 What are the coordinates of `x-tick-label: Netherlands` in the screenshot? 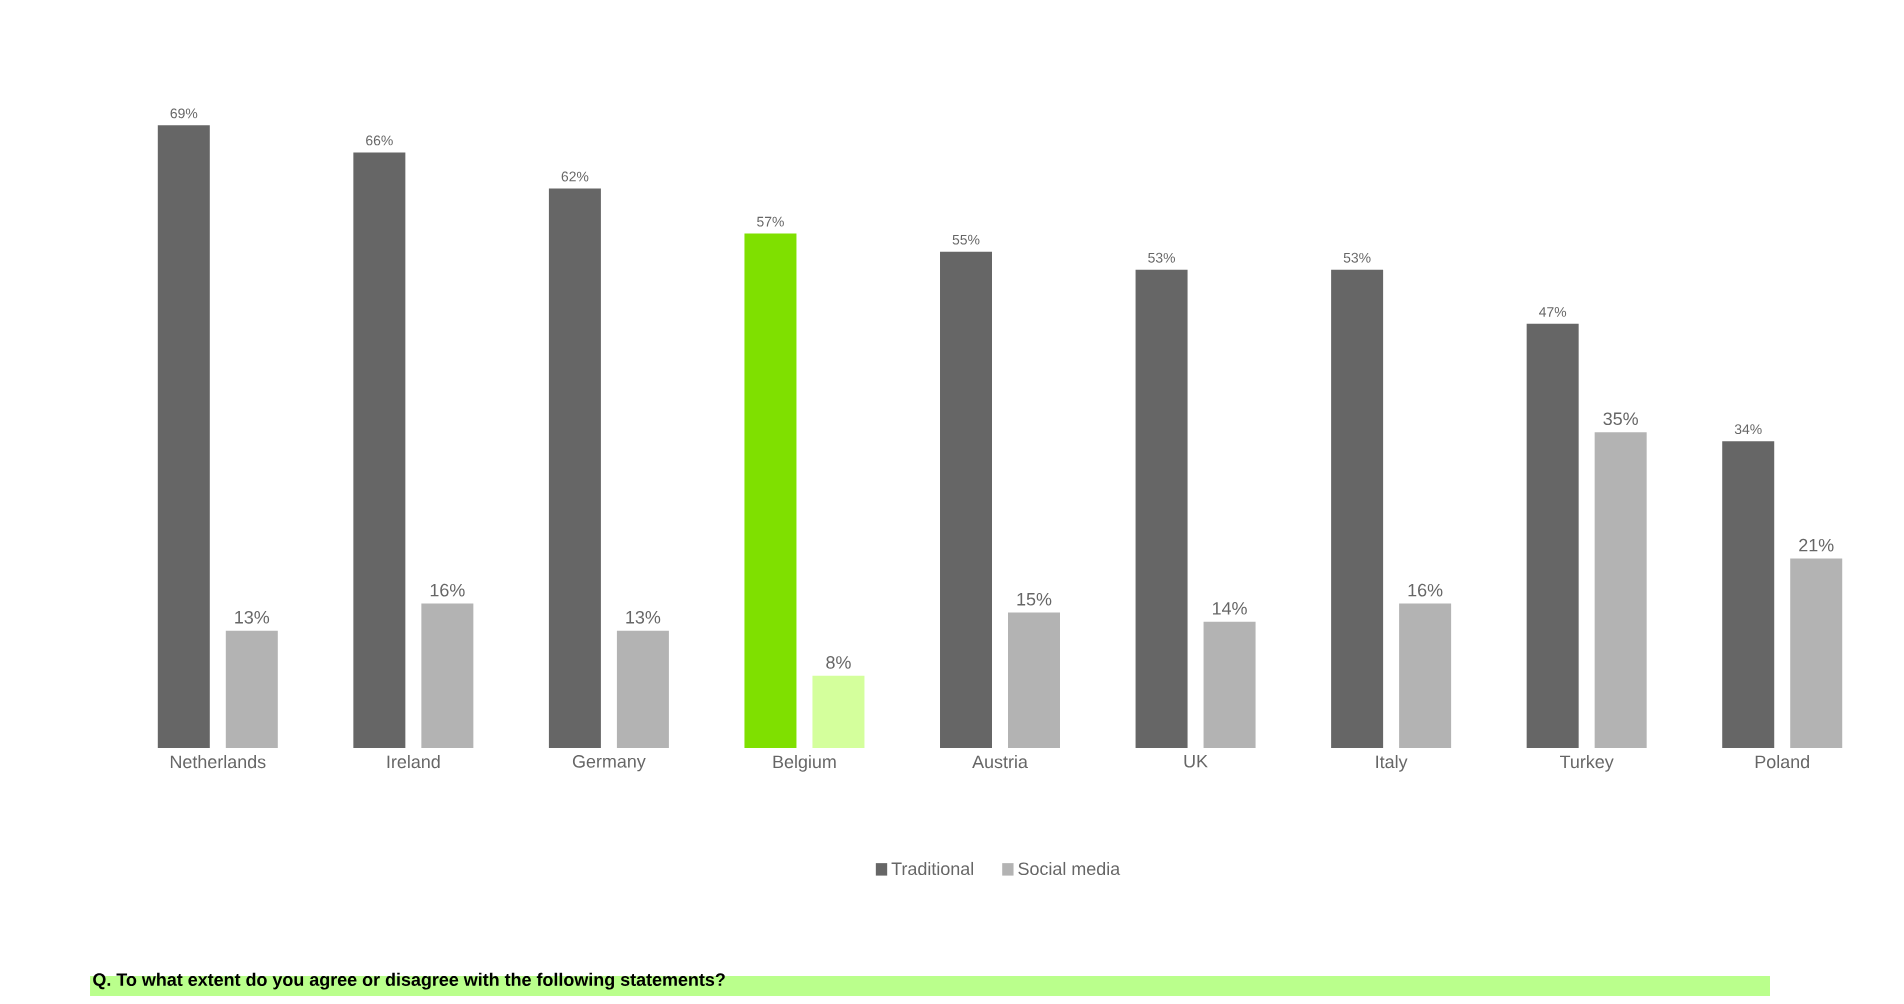 It's located at (218, 762).